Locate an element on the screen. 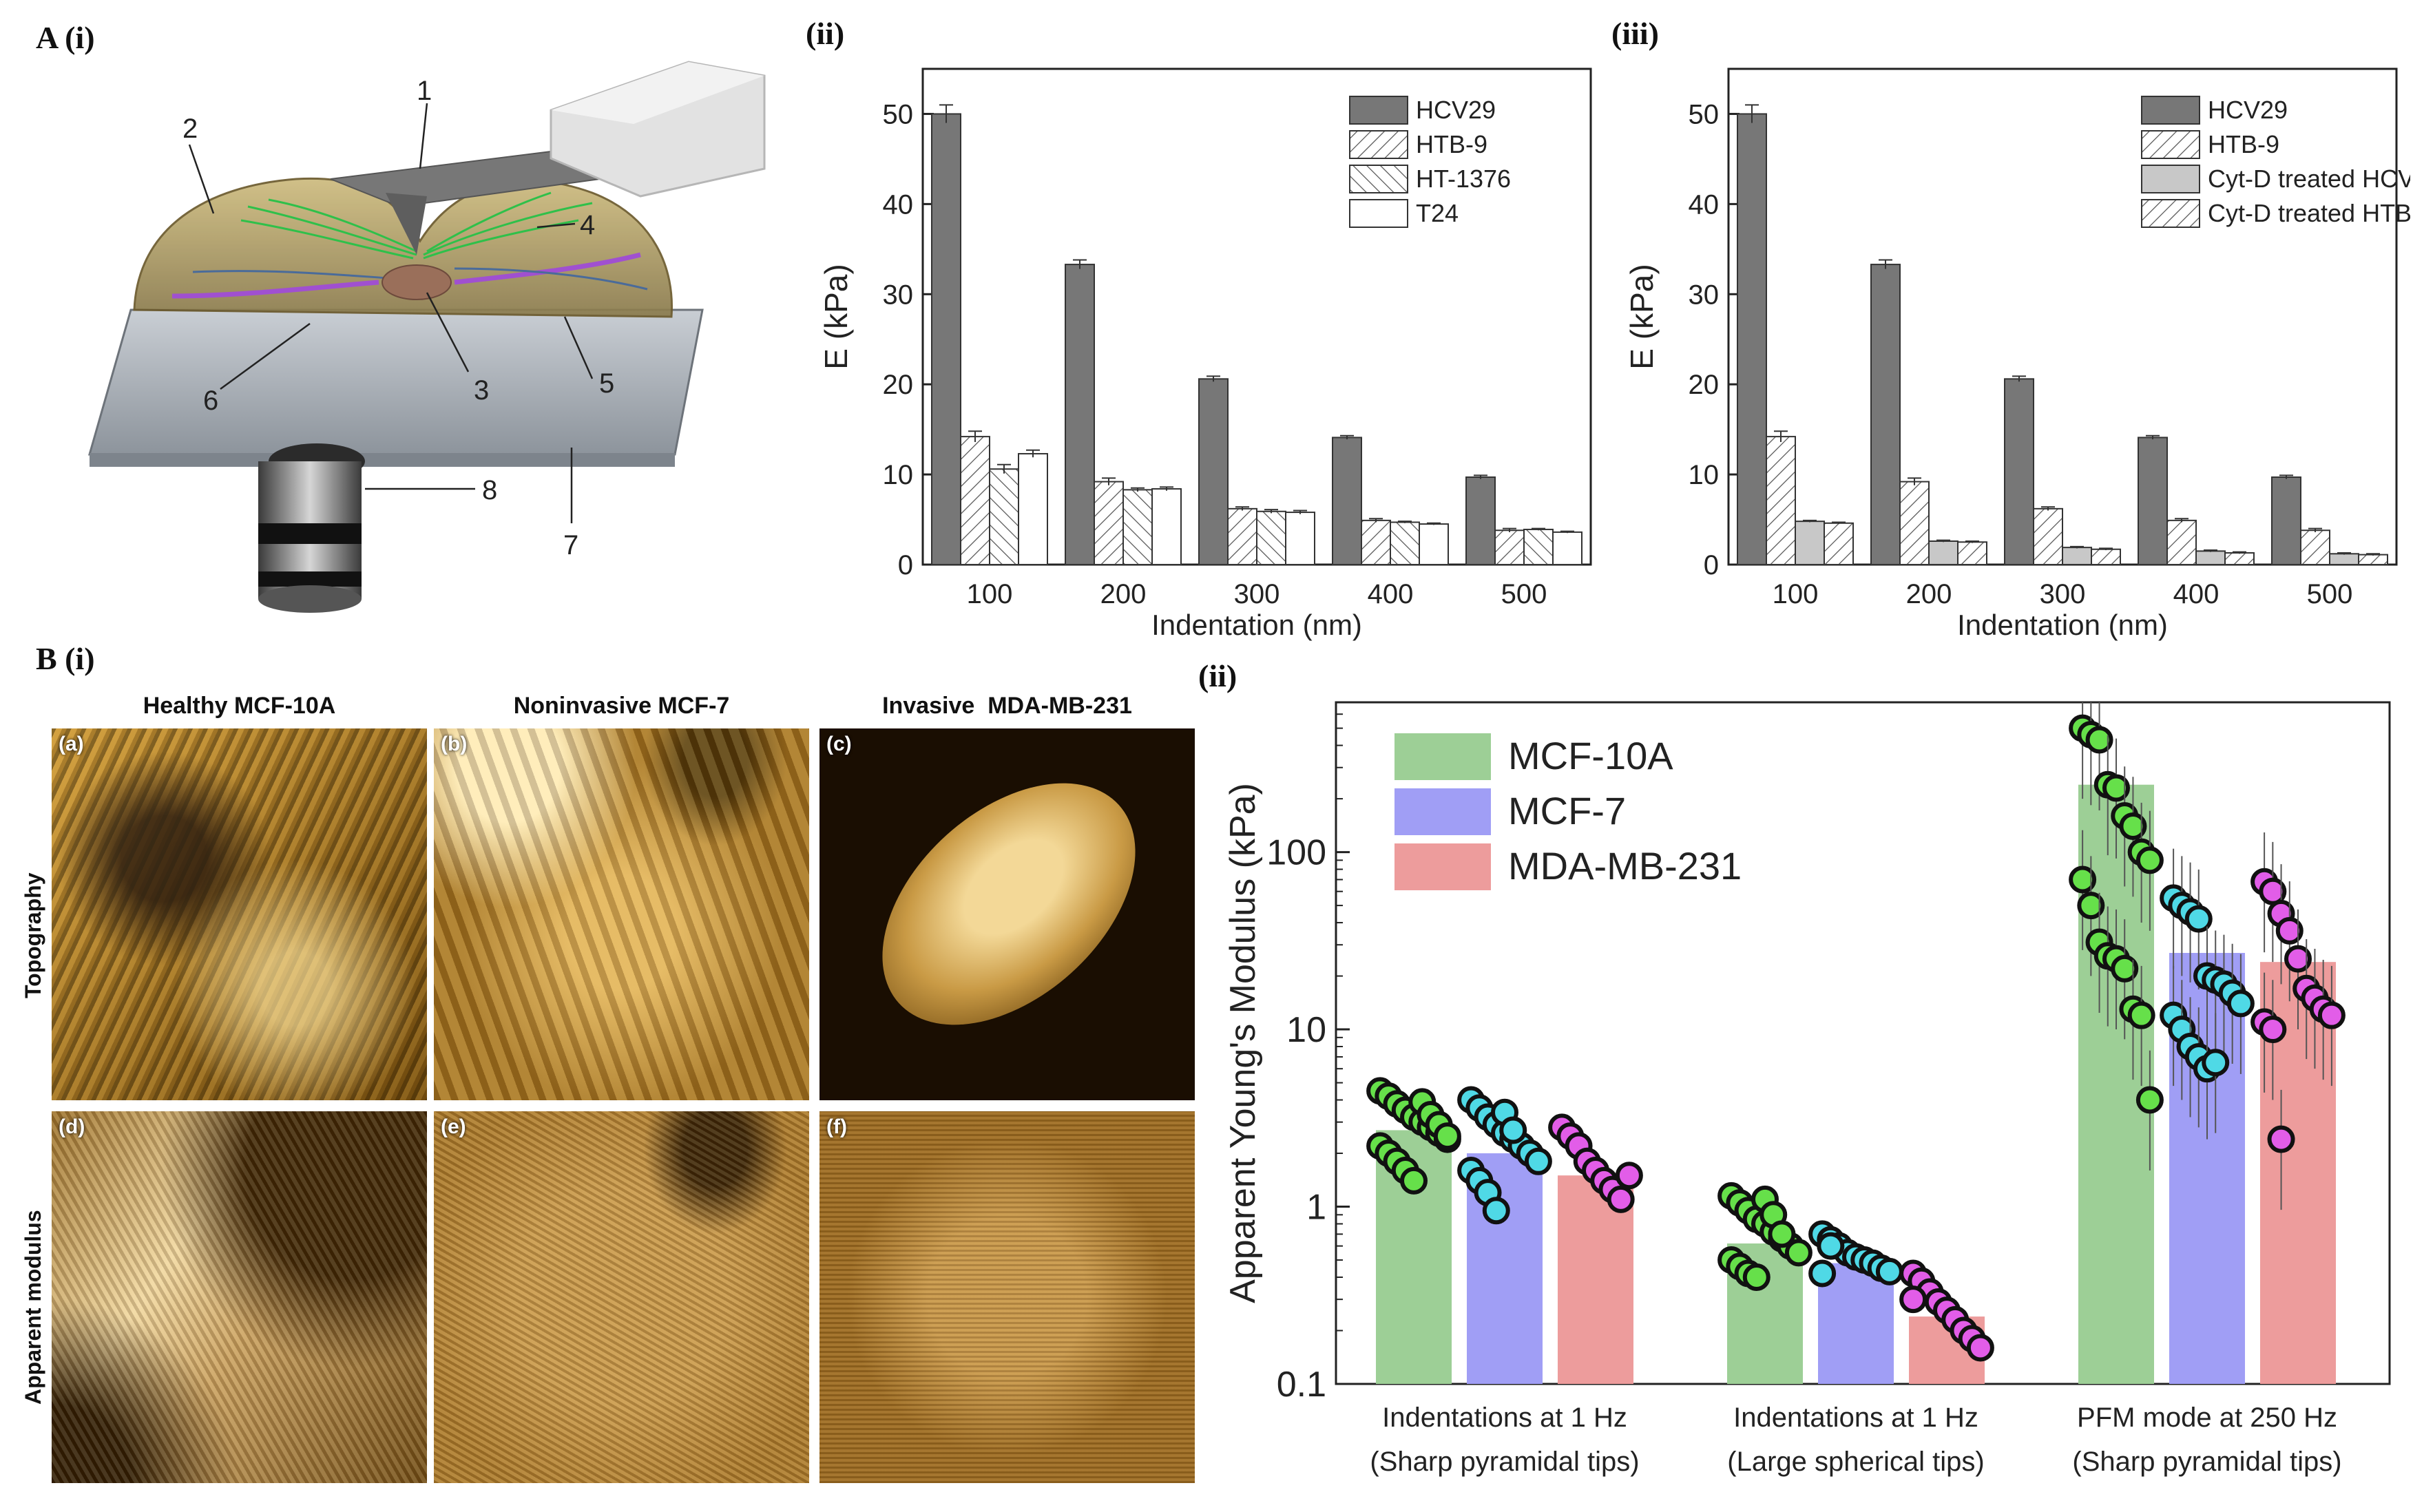  x-tick-label: 300 is located at coordinates (1257, 594).